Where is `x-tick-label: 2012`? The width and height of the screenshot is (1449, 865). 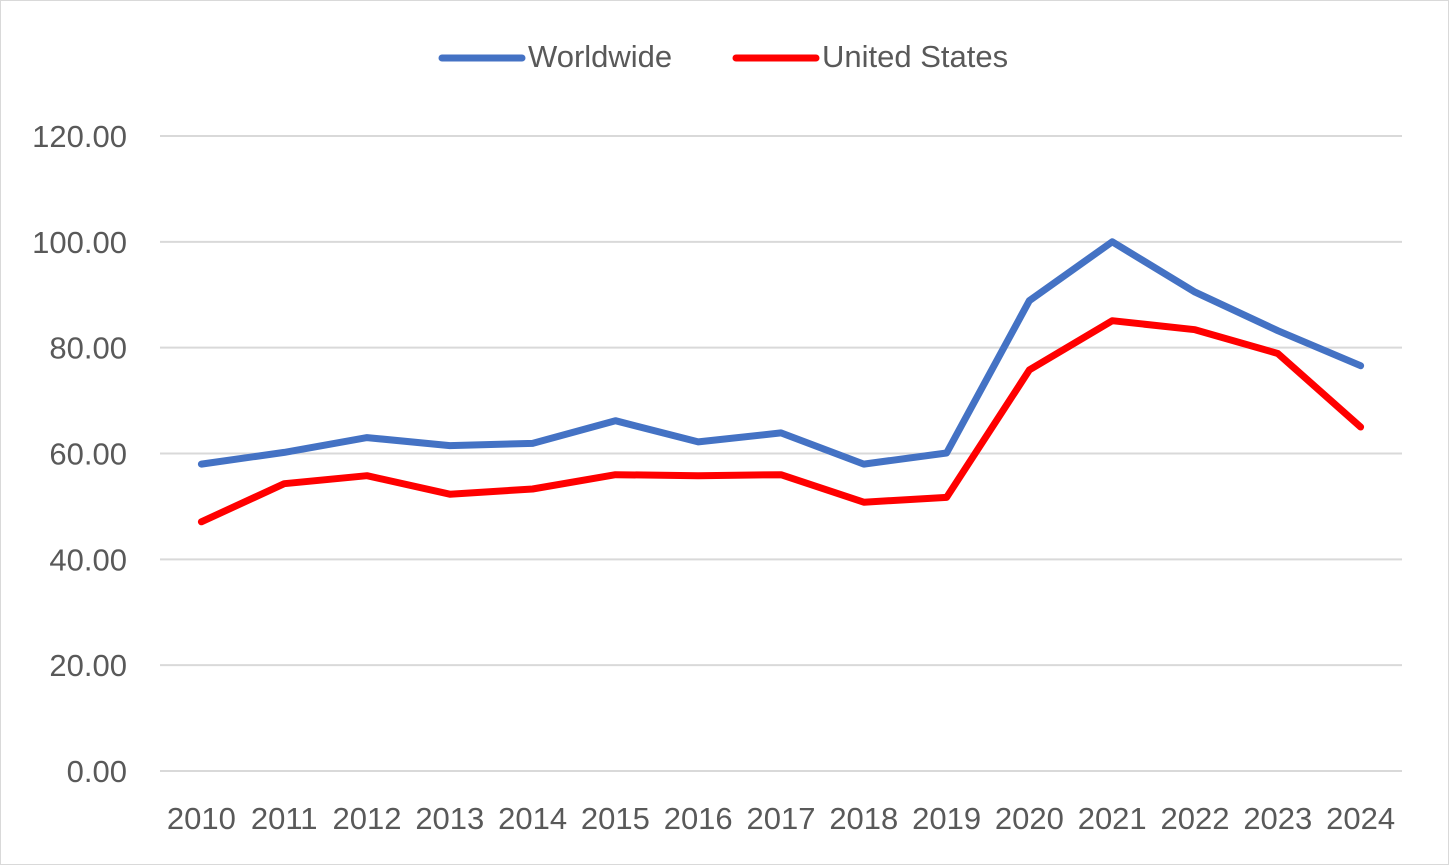
x-tick-label: 2012 is located at coordinates (367, 818).